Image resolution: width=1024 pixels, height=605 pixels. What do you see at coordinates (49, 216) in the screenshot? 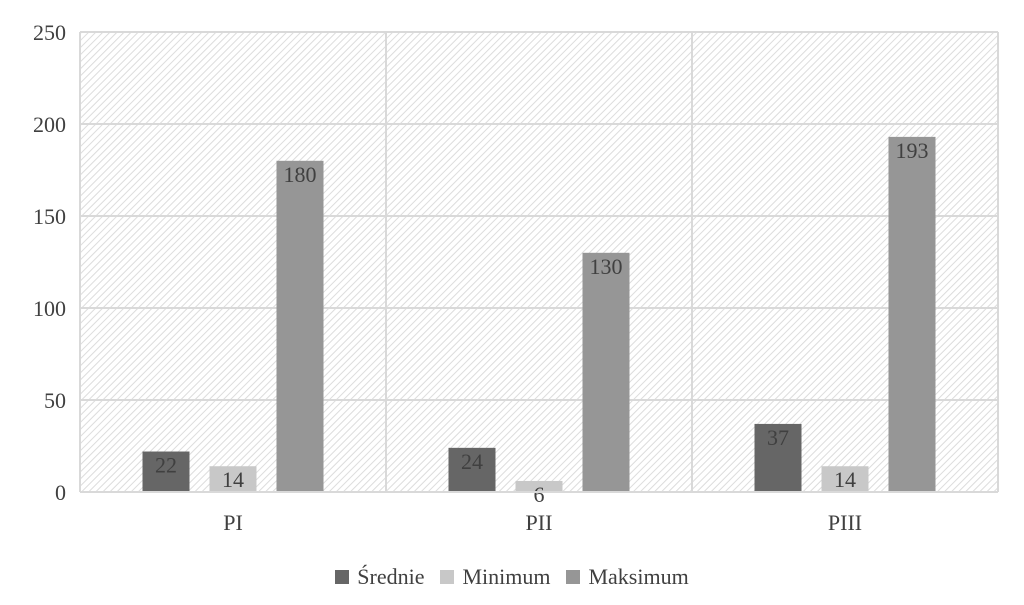
I see `y-tick-label: 150` at bounding box center [49, 216].